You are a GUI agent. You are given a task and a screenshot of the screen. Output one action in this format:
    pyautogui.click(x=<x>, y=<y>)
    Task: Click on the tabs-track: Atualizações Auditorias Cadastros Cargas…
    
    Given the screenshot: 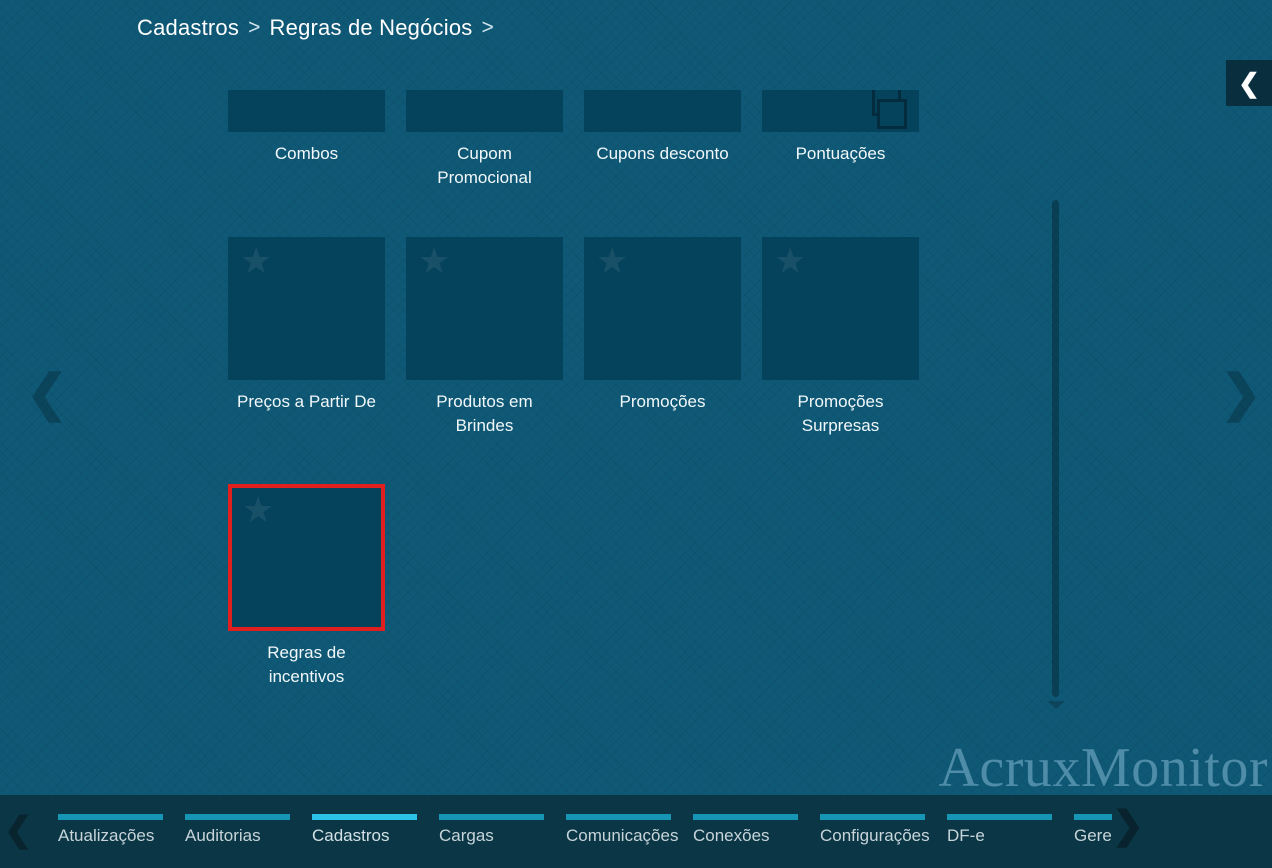 What is the action you would take?
    pyautogui.click(x=584, y=830)
    